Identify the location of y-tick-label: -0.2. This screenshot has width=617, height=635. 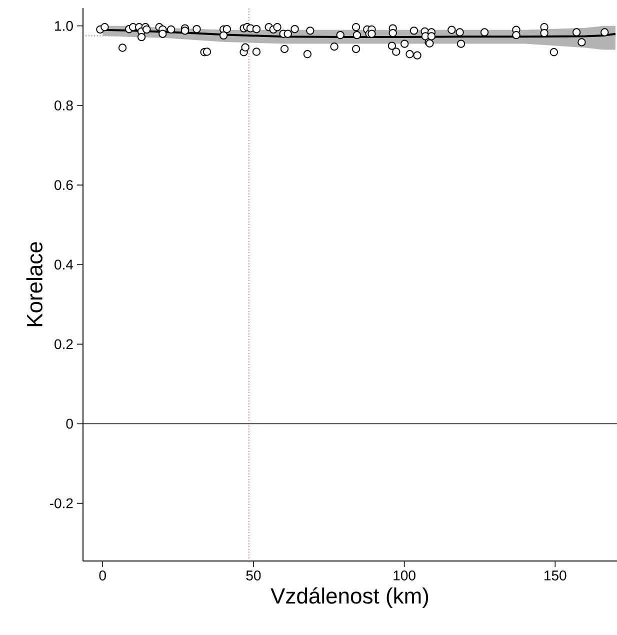
(61, 503).